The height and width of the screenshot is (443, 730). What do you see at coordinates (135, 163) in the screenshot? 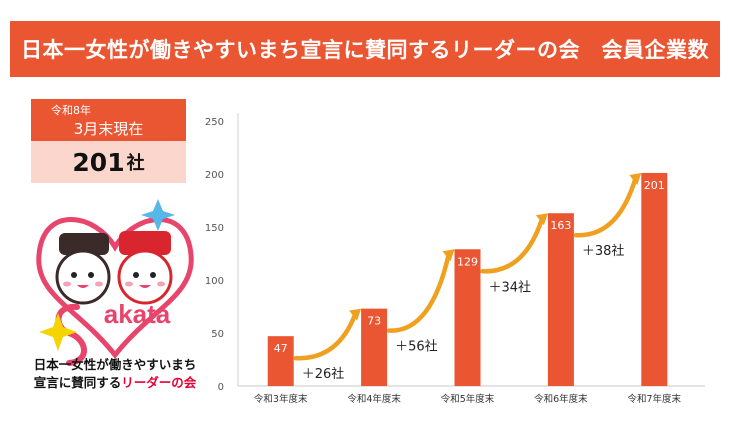
I see `member-count-unit: 社` at bounding box center [135, 163].